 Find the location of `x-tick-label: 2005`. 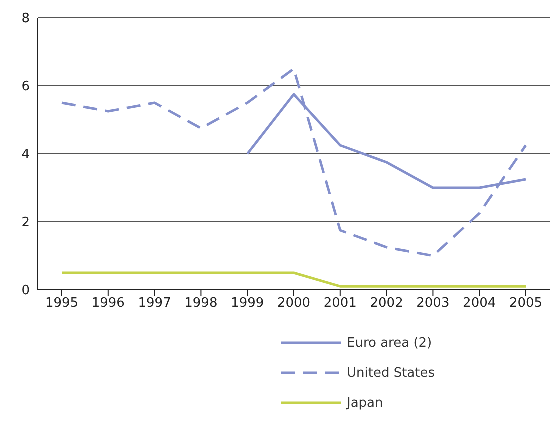

x-tick-label: 2005 is located at coordinates (526, 304).